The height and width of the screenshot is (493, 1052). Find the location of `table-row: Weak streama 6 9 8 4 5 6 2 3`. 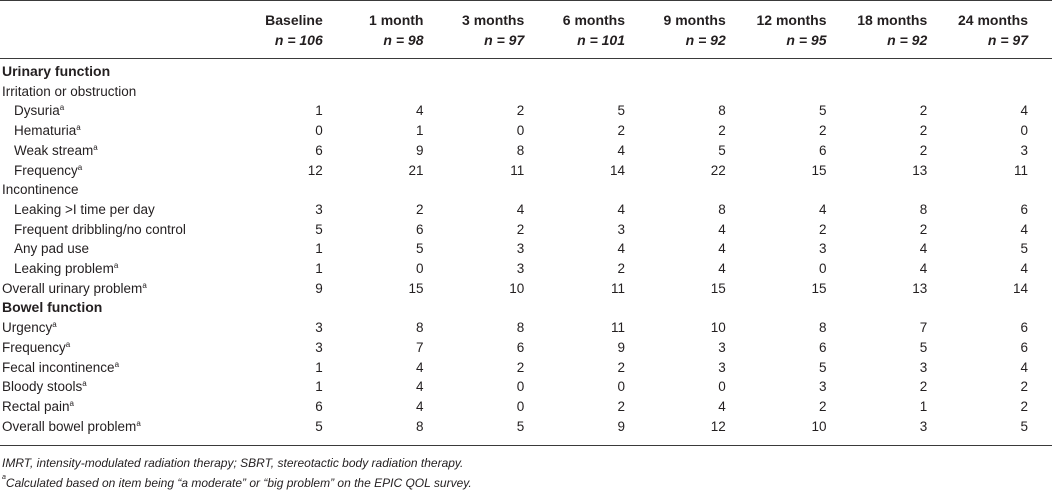

table-row: Weak streama 6 9 8 4 5 6 2 3 is located at coordinates (514, 151).